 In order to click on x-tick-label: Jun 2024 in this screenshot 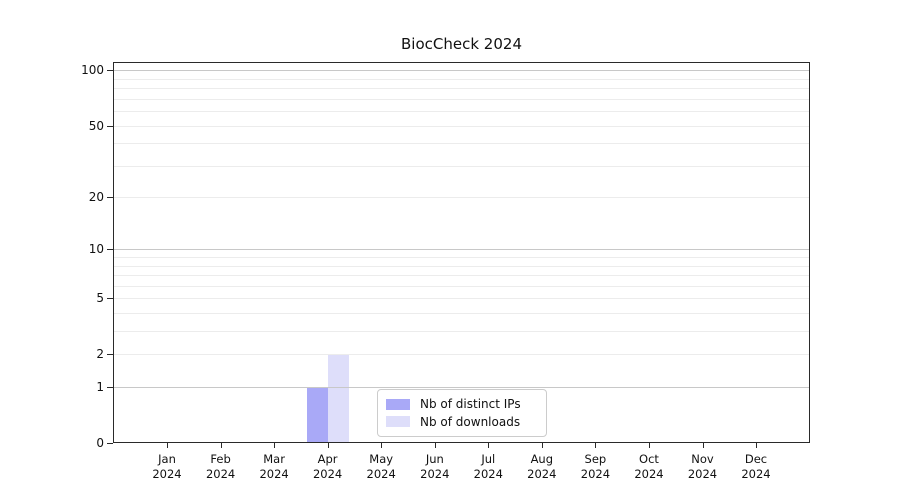, I will do `click(435, 467)`.